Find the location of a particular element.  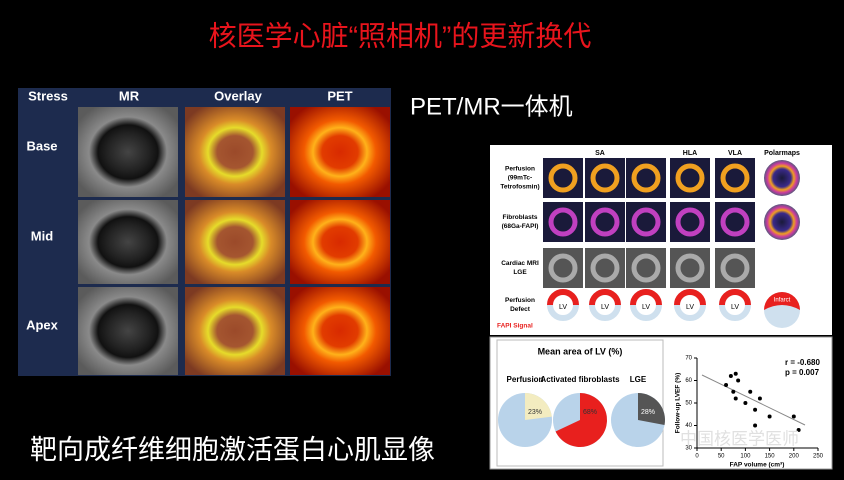

figure-column: VLA is located at coordinates (735, 153).